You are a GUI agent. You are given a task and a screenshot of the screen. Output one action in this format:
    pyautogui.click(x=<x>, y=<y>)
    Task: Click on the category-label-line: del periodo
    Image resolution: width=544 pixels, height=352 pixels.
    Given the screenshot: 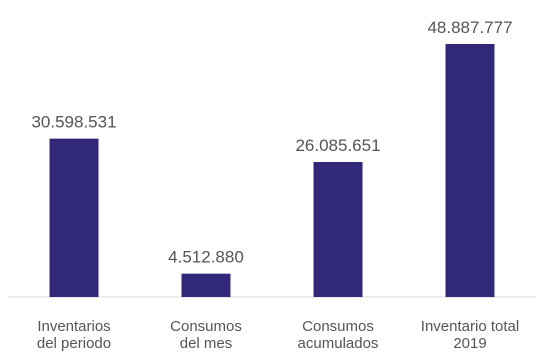 What is the action you would take?
    pyautogui.click(x=74, y=343)
    